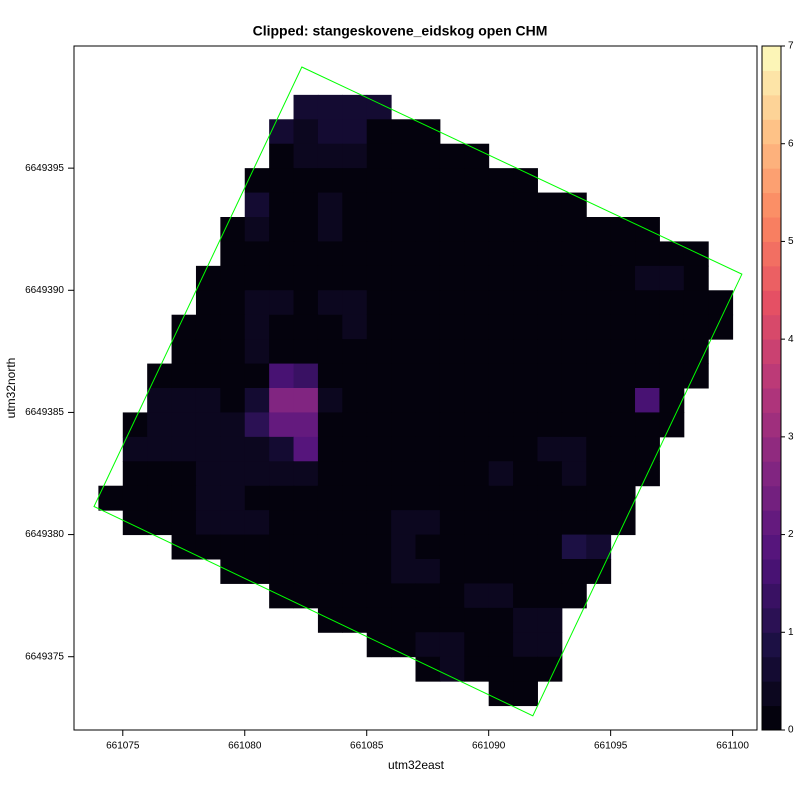 The height and width of the screenshot is (805, 800). Describe the element at coordinates (791, 730) in the screenshot. I see `colorbar-tick-label: 0` at that location.